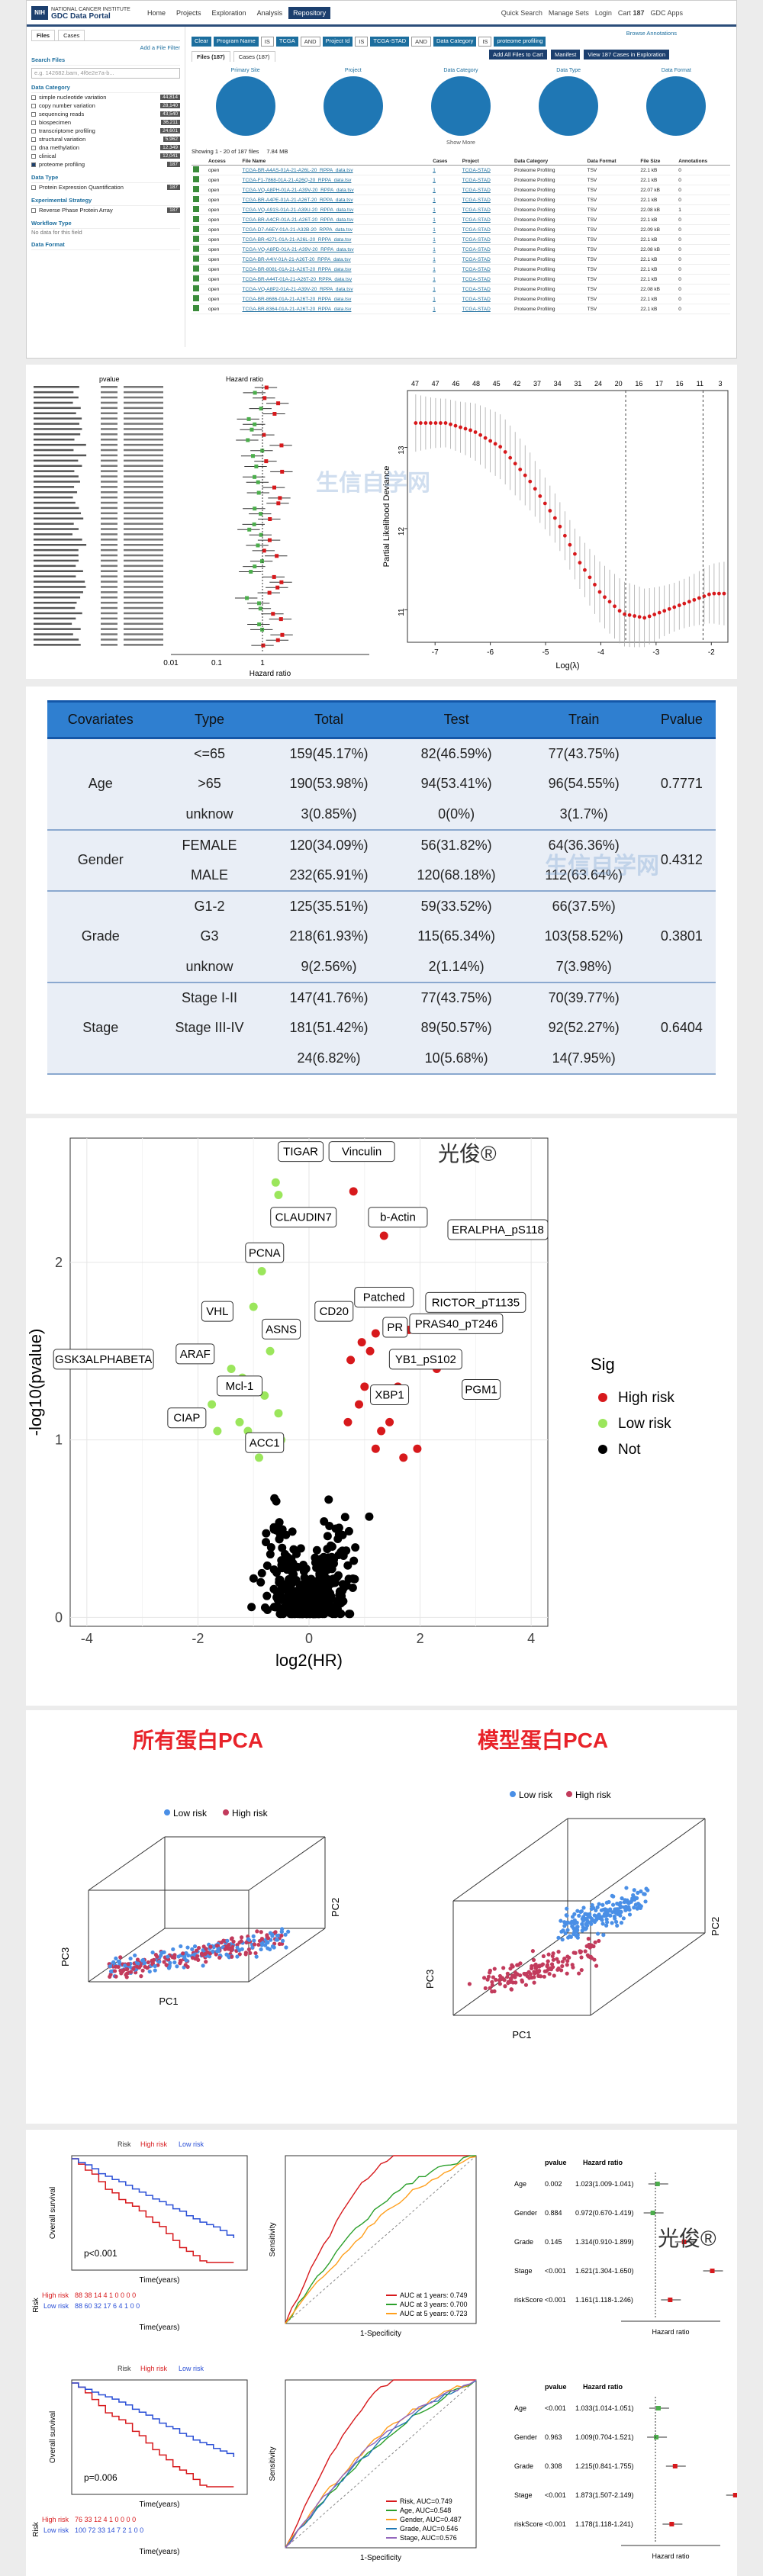 The height and width of the screenshot is (2576, 763). Describe the element at coordinates (520, 42) in the screenshot. I see `query-chip: proteome profiling` at that location.